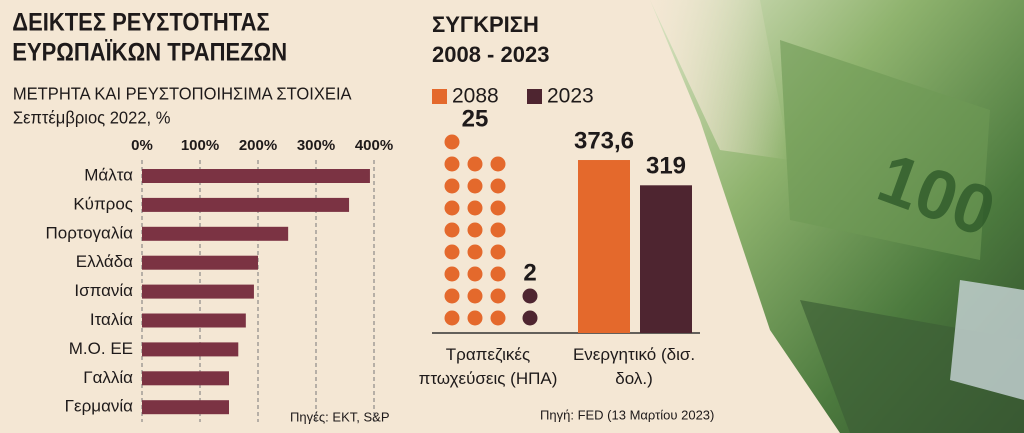 The image size is (1024, 433). Describe the element at coordinates (604, 140) in the screenshot. I see `value-label: 373,6` at that location.